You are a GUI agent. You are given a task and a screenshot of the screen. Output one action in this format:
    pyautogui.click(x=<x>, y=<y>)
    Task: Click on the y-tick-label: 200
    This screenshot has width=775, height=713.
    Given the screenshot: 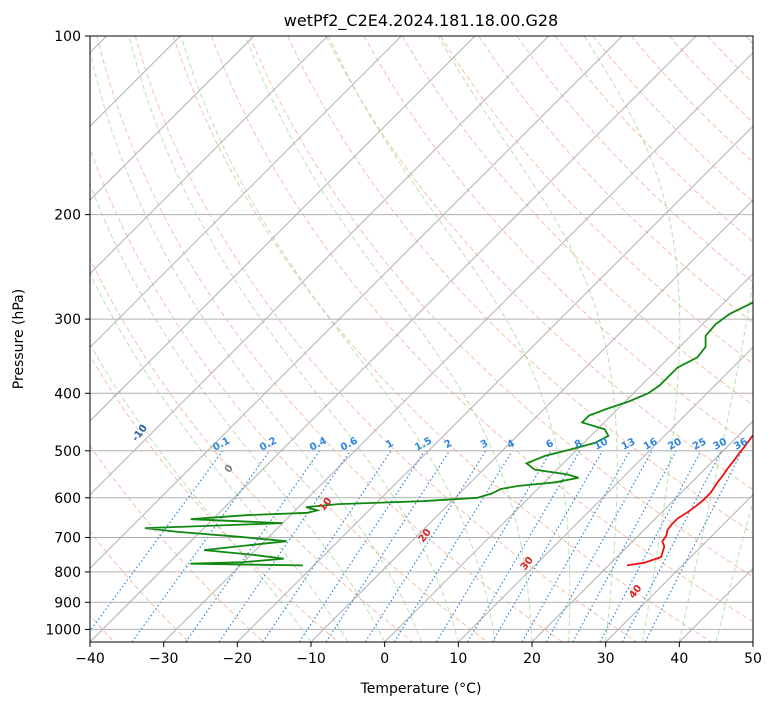 What is the action you would take?
    pyautogui.click(x=67, y=216)
    